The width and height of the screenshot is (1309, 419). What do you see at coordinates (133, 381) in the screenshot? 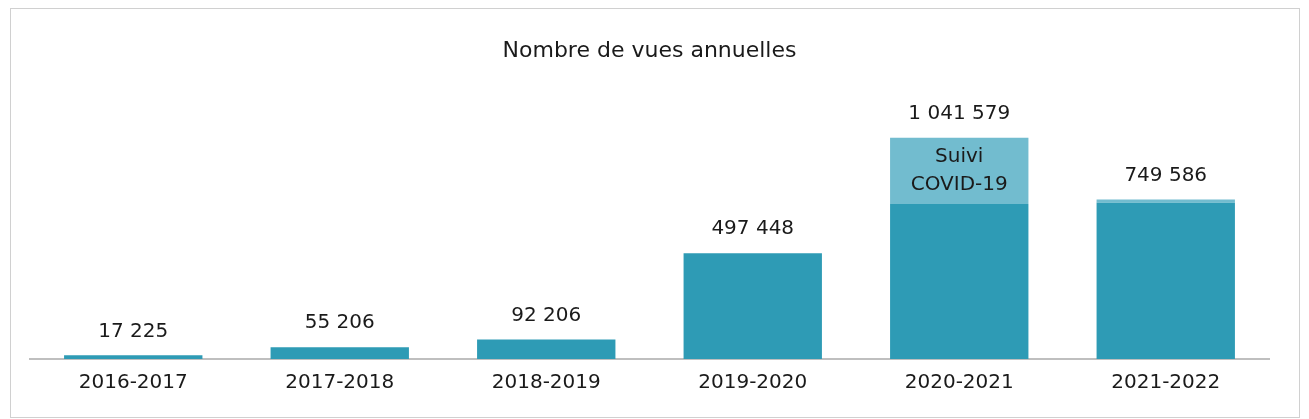
I see `x-tick-label: 2016-2017` at bounding box center [133, 381].